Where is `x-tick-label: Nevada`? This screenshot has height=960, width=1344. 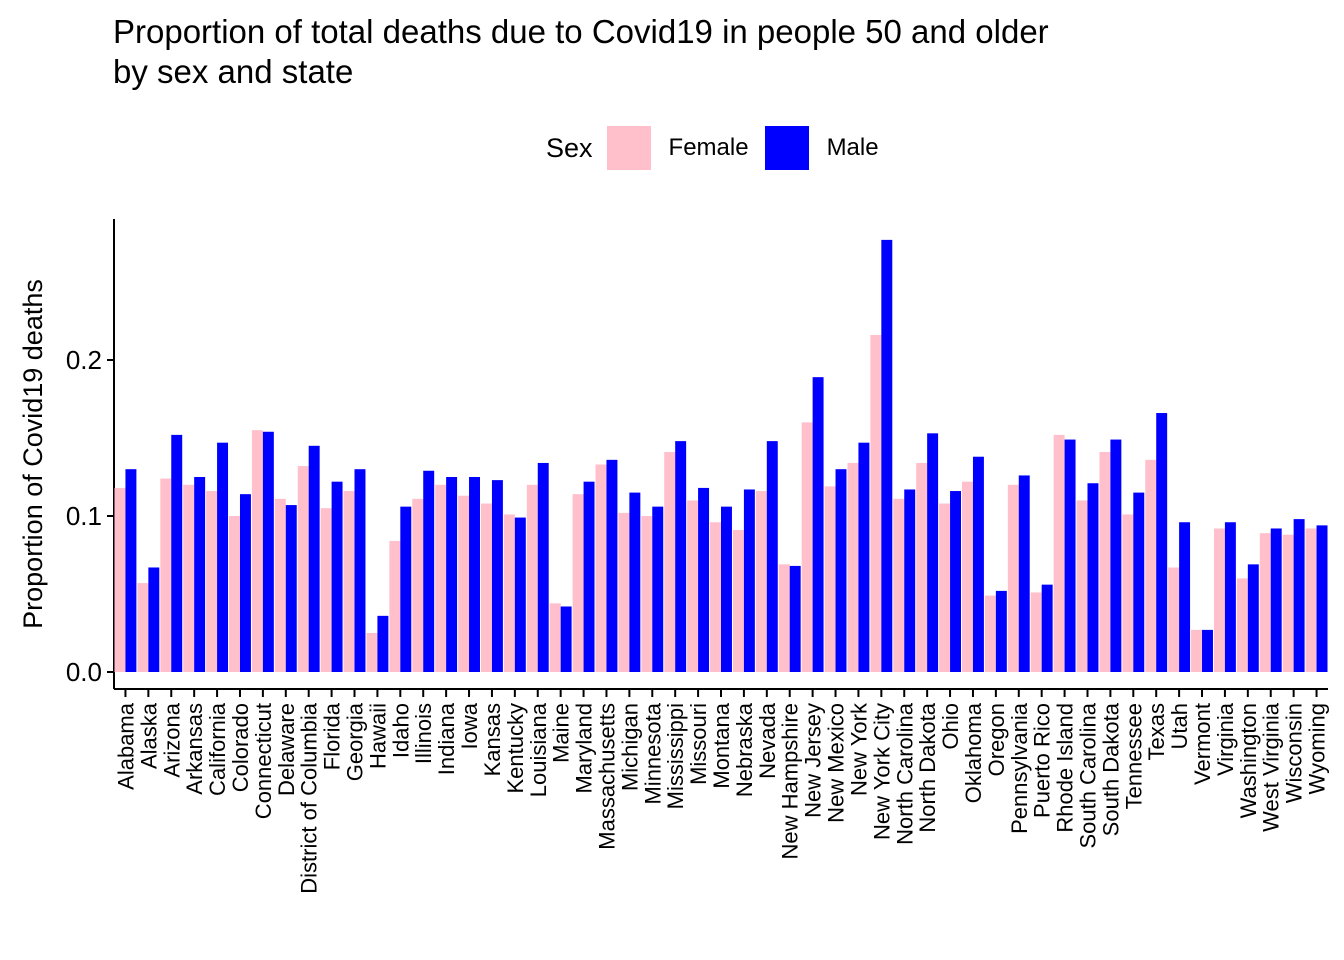 x-tick-label: Nevada is located at coordinates (767, 740).